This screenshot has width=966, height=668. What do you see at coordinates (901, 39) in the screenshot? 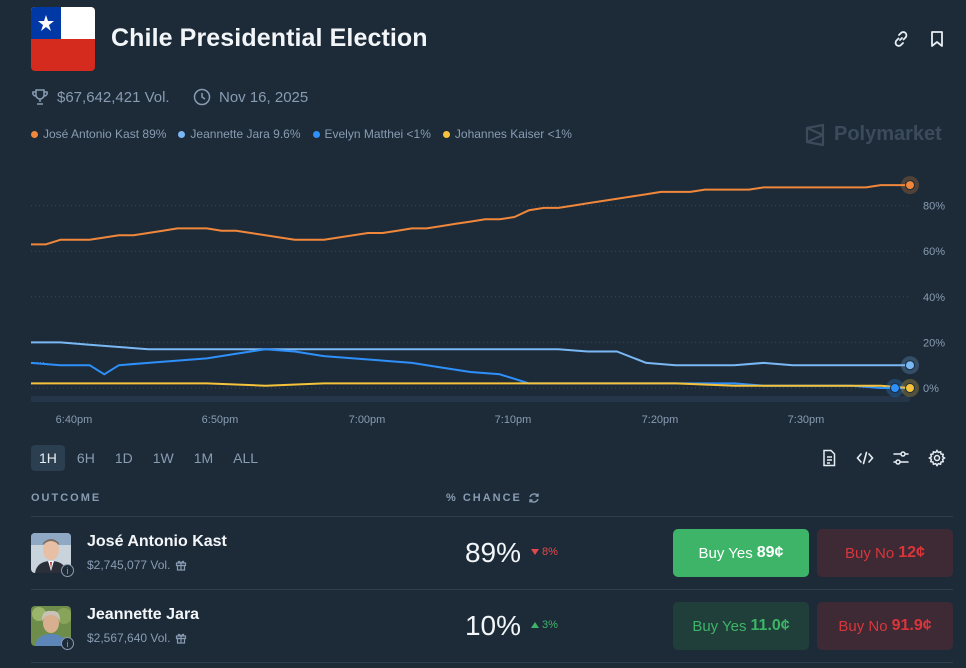
I see `link-icon` at bounding box center [901, 39].